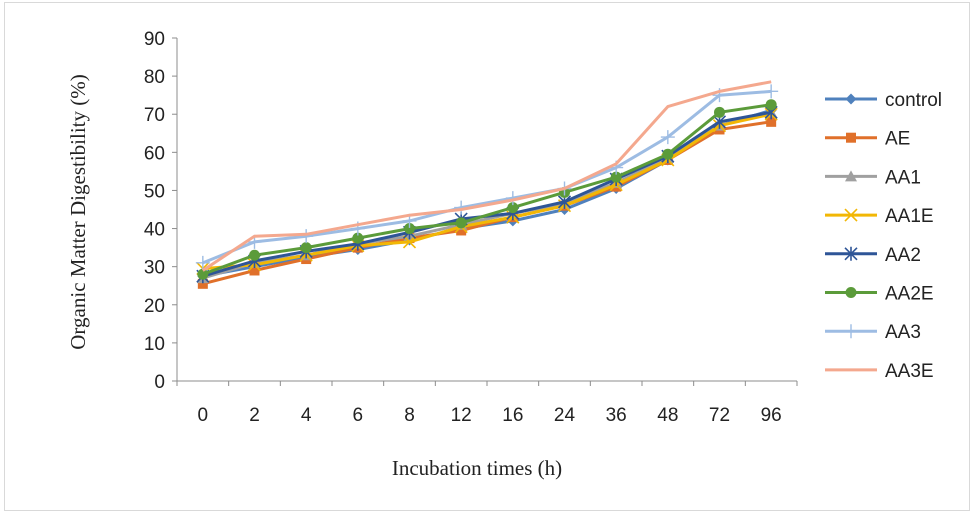  Describe the element at coordinates (461, 415) in the screenshot. I see `x-tick-label: 12` at that location.